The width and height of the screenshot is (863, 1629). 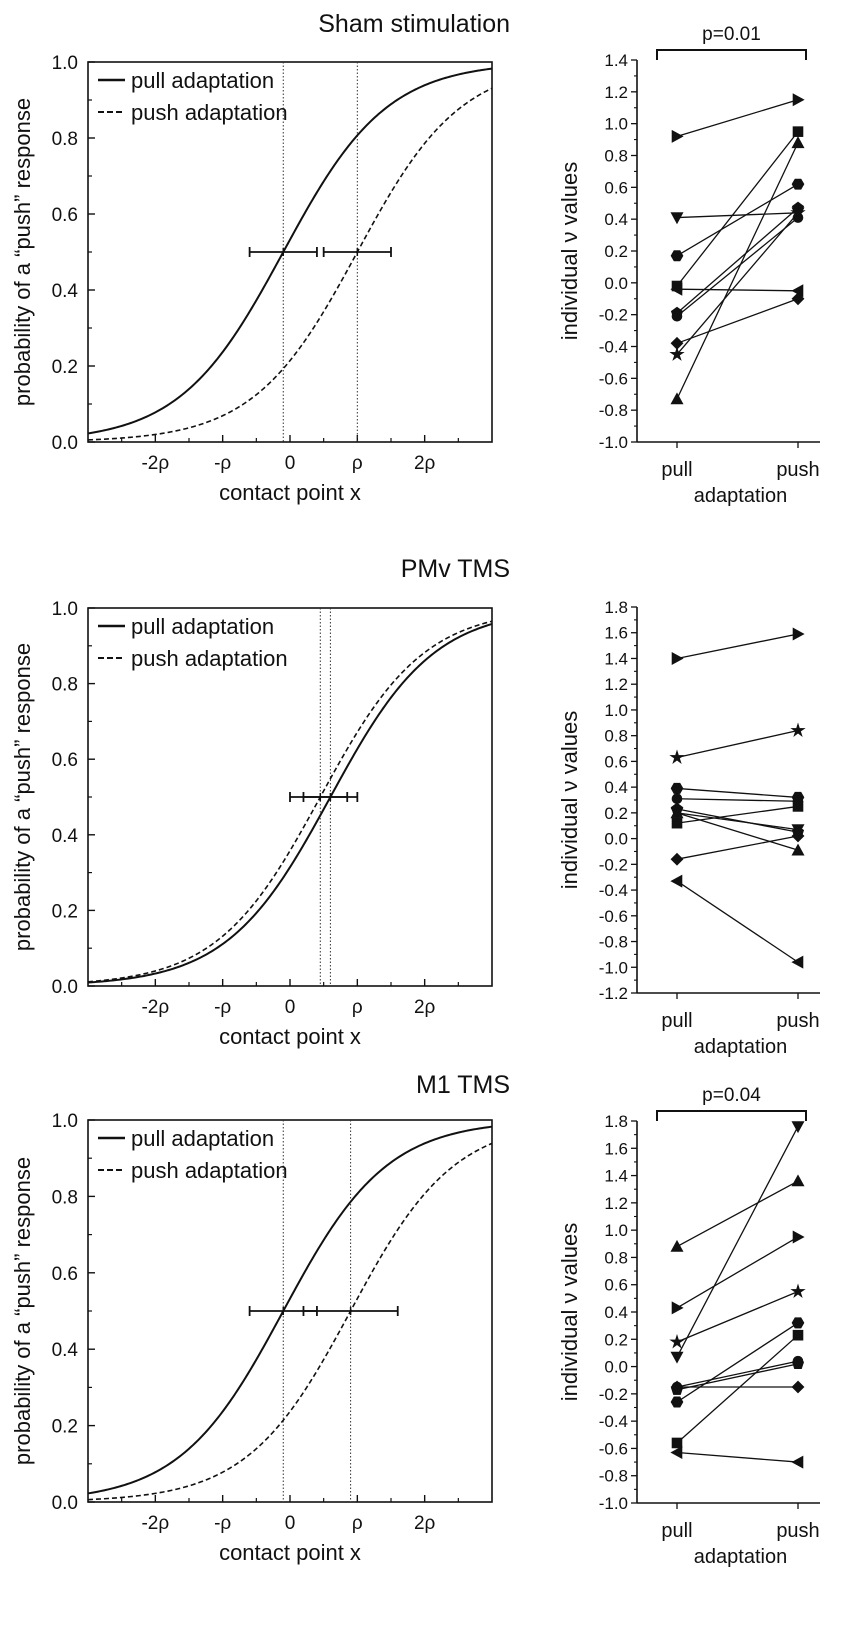 What do you see at coordinates (22, 1311) in the screenshot?
I see `y-axis-label: probability of a “push” response` at bounding box center [22, 1311].